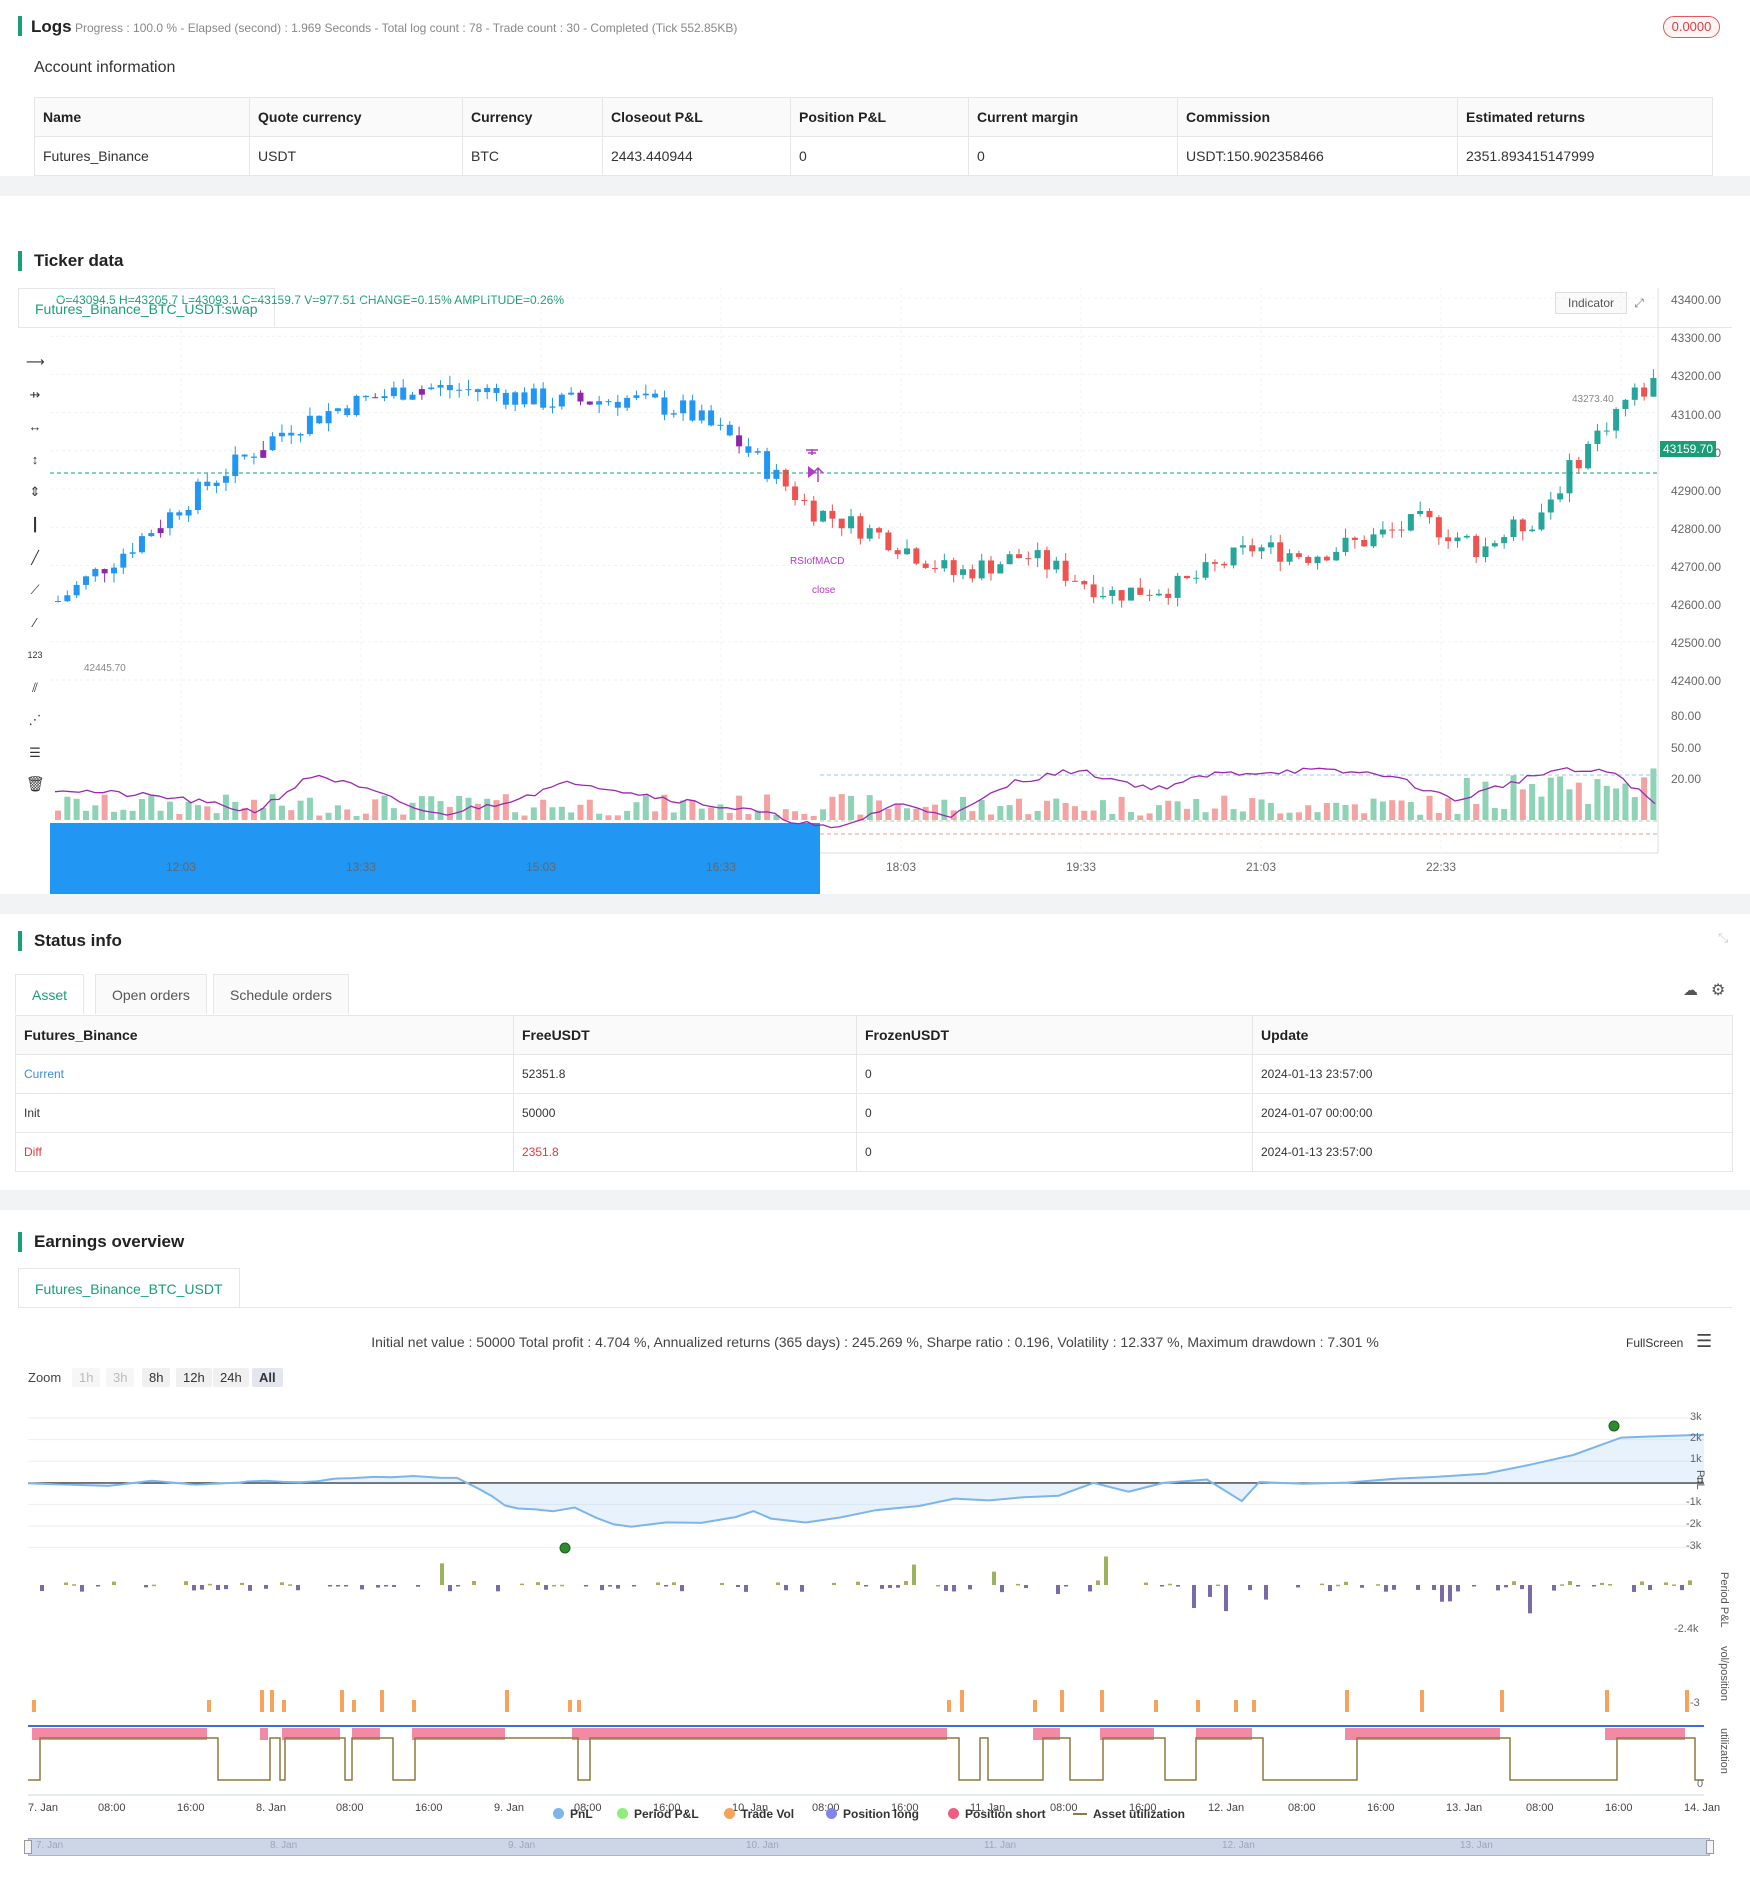 The width and height of the screenshot is (1750, 1890). Describe the element at coordinates (1723, 937) in the screenshot. I see `collapse-icon: ⤡` at that location.